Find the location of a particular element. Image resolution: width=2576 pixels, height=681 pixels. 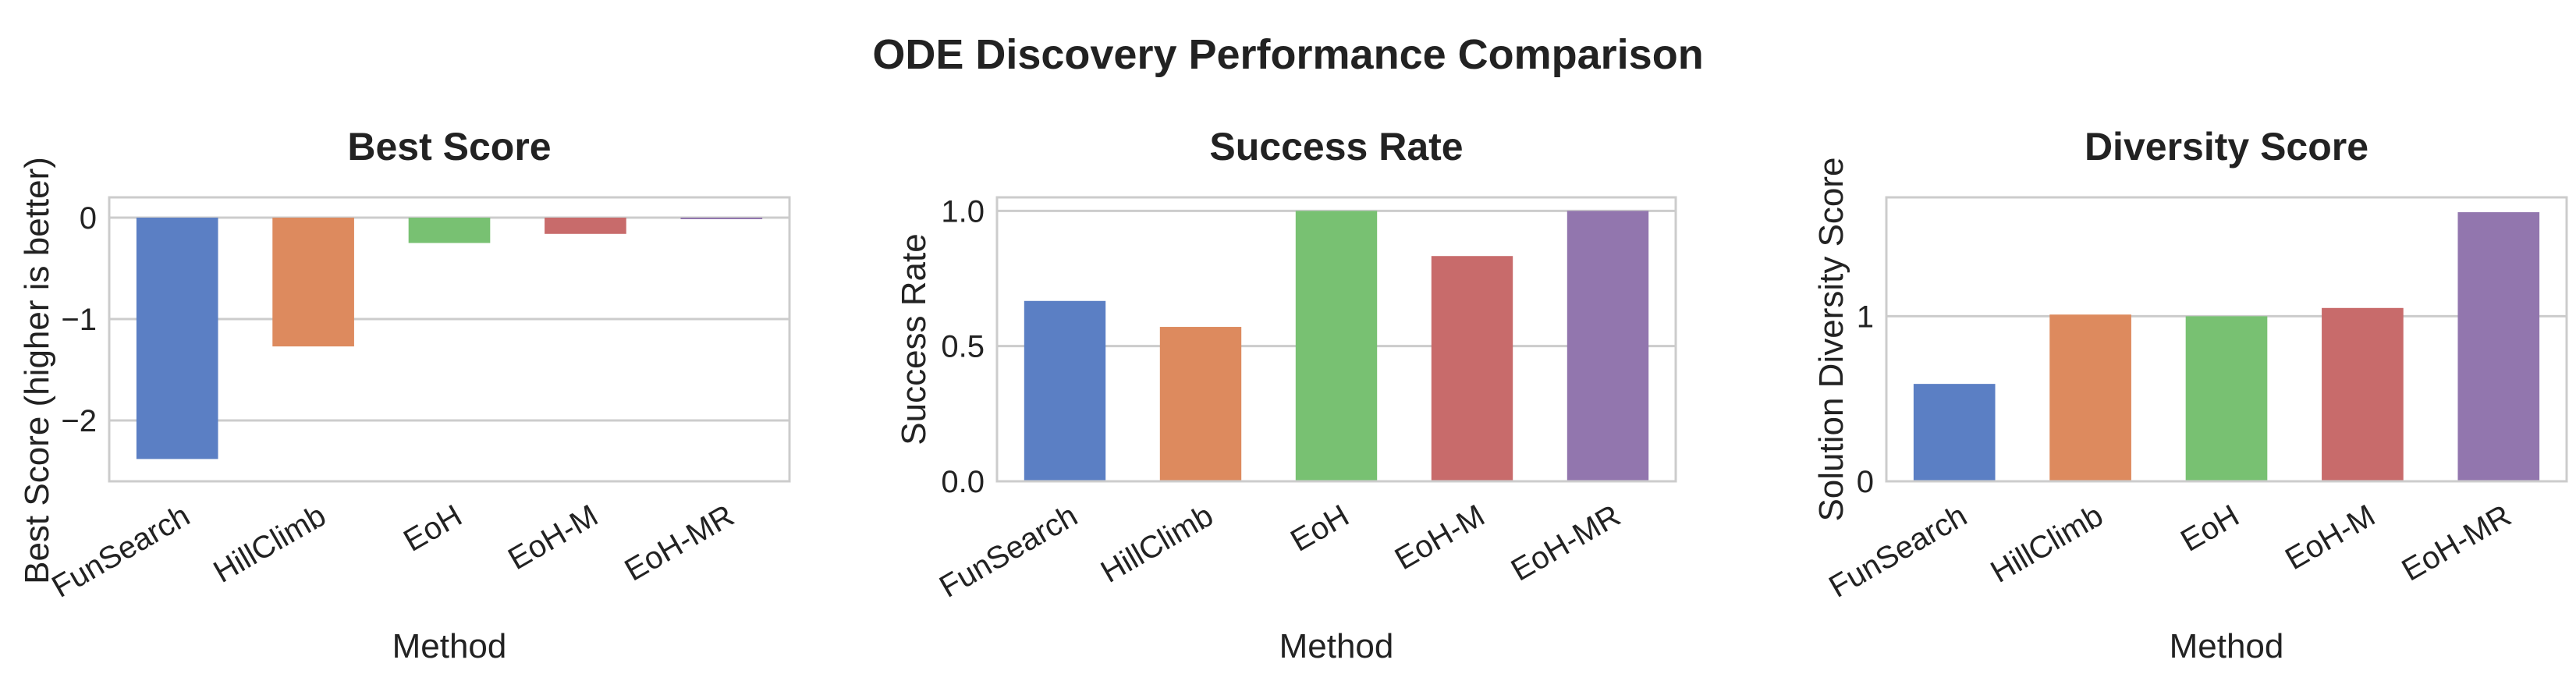

y-tick-label: −2 is located at coordinates (79, 421).